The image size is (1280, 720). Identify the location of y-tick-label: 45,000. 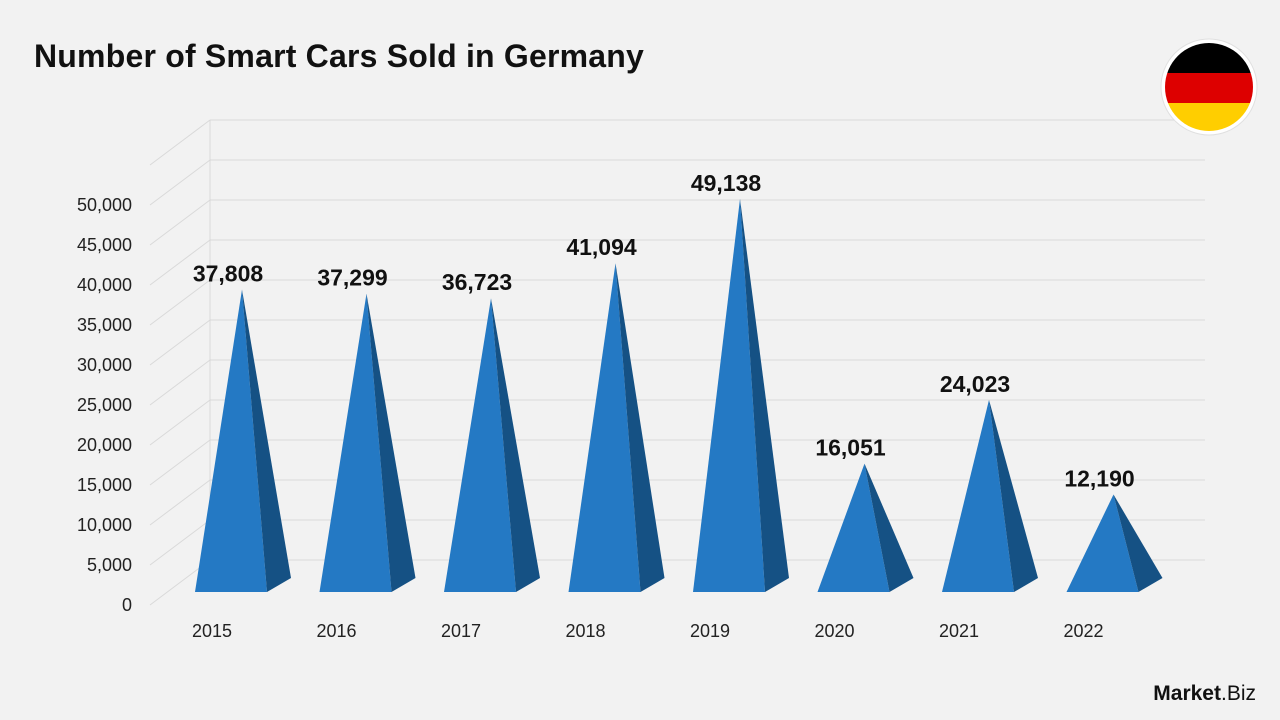
(104, 245).